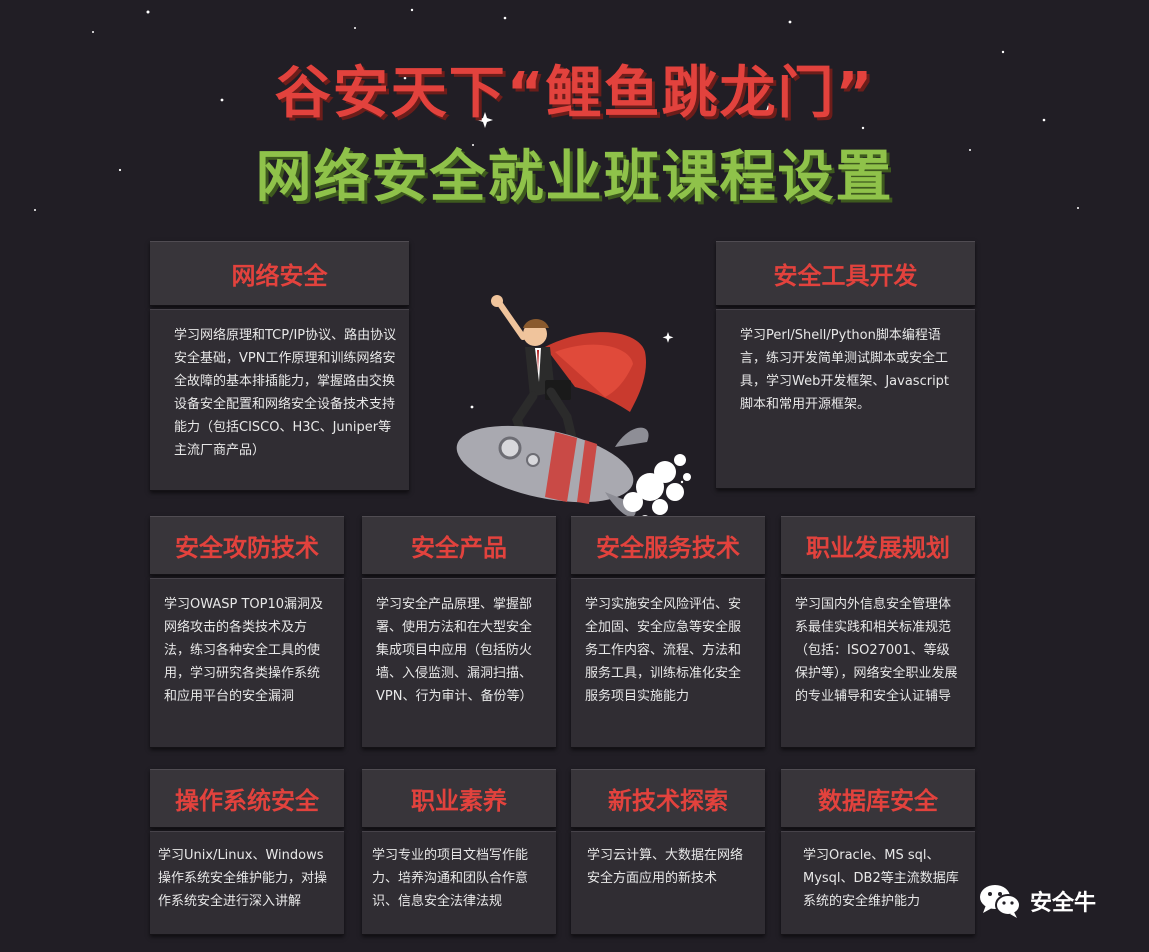 Image resolution: width=1149 pixels, height=952 pixels. What do you see at coordinates (1063, 903) in the screenshot?
I see `brand-name: 安全牛` at bounding box center [1063, 903].